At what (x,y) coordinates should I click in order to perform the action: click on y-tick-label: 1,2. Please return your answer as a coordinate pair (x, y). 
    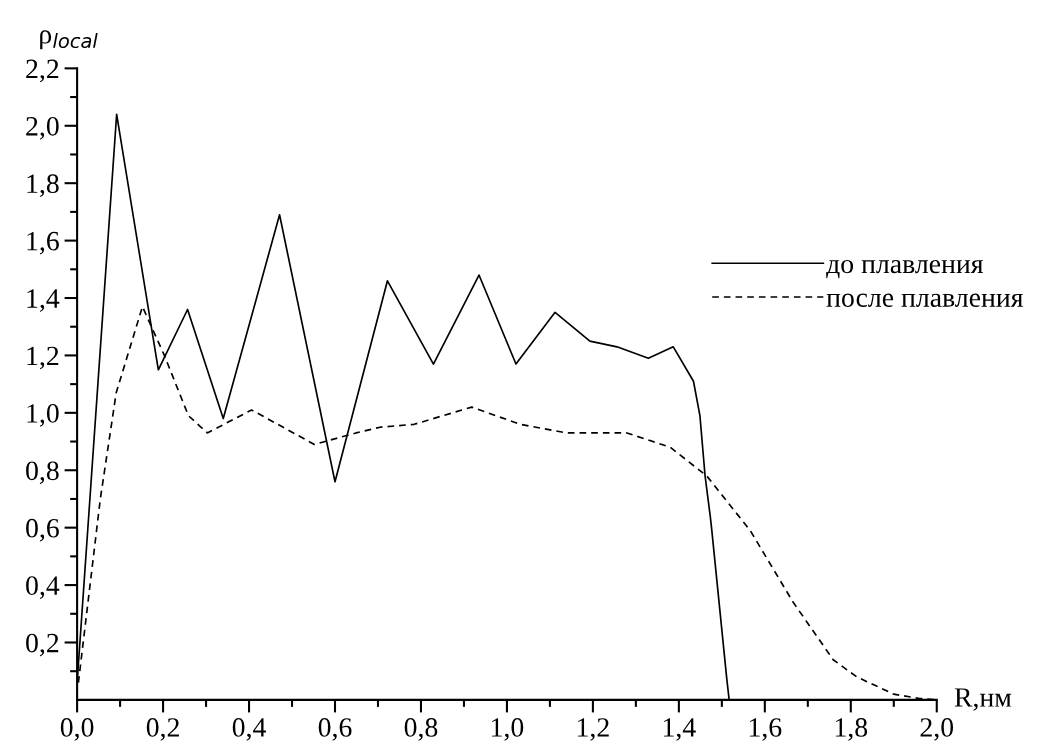
    Looking at the image, I should click on (43, 358).